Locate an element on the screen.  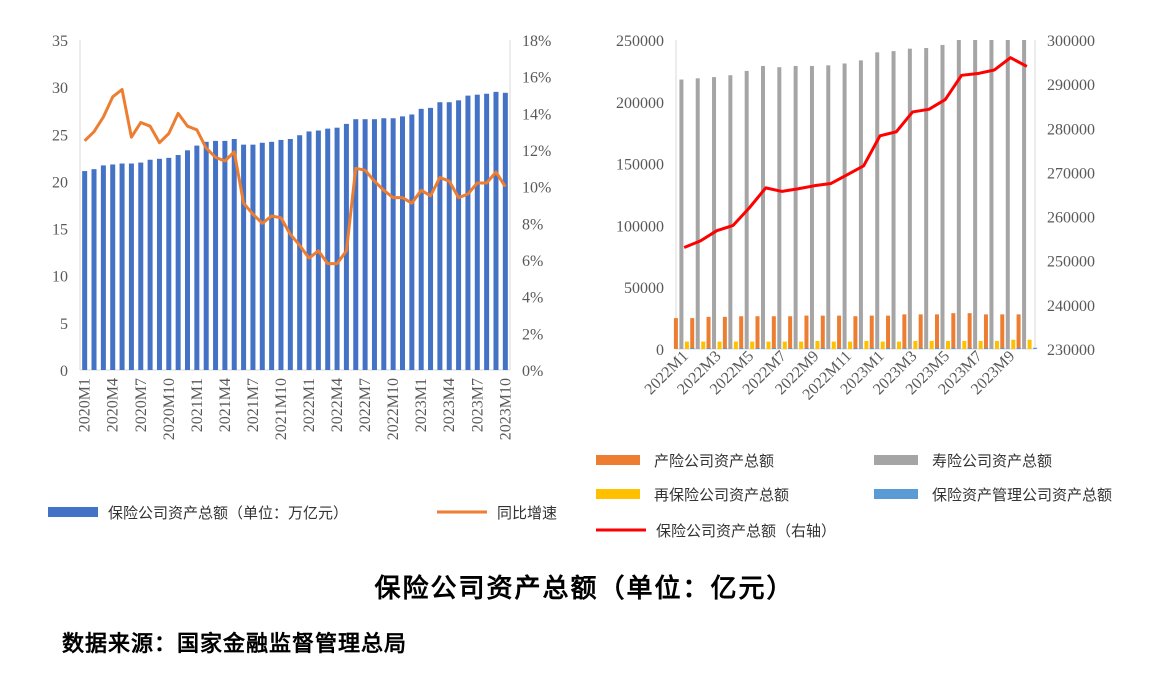
chart-title: 保险公司资产总额（单位：亿元） is located at coordinates (584, 589).